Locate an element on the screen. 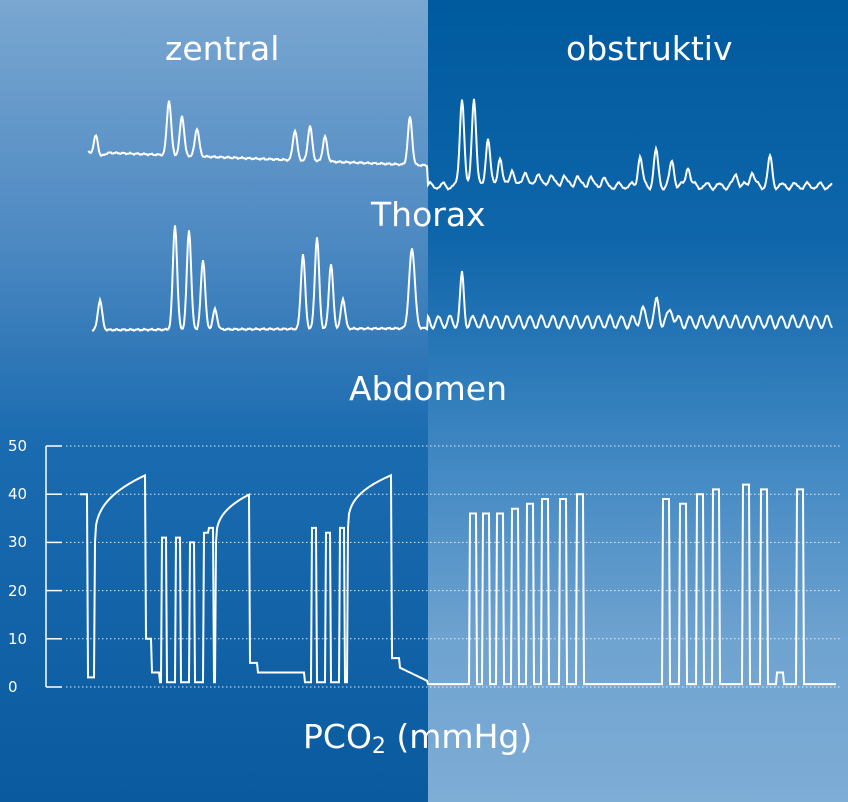  obstructive-label: obstruktiv is located at coordinates (649, 48).